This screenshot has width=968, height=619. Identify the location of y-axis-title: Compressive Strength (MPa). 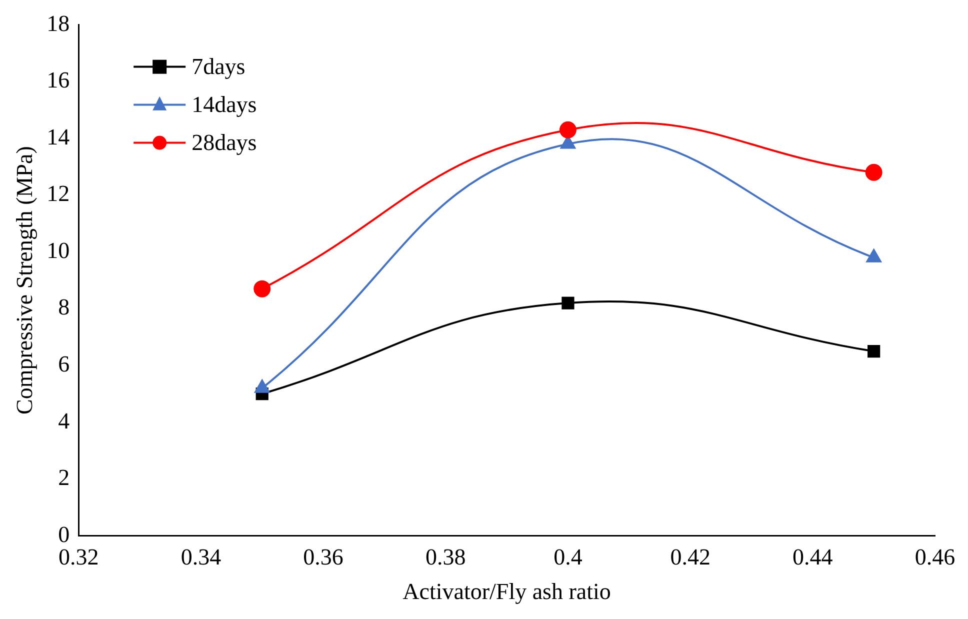
(24, 280).